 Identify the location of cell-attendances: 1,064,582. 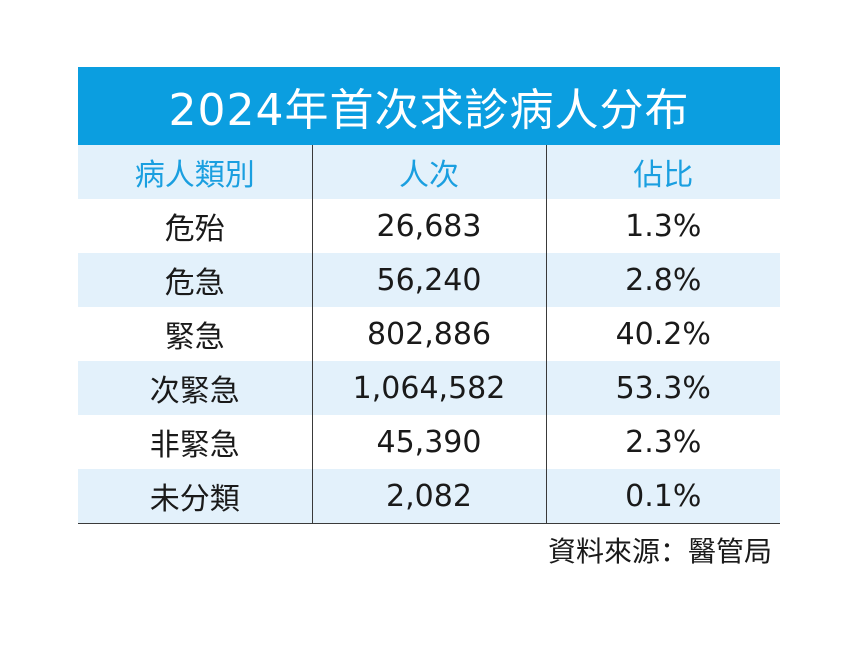
(428, 388).